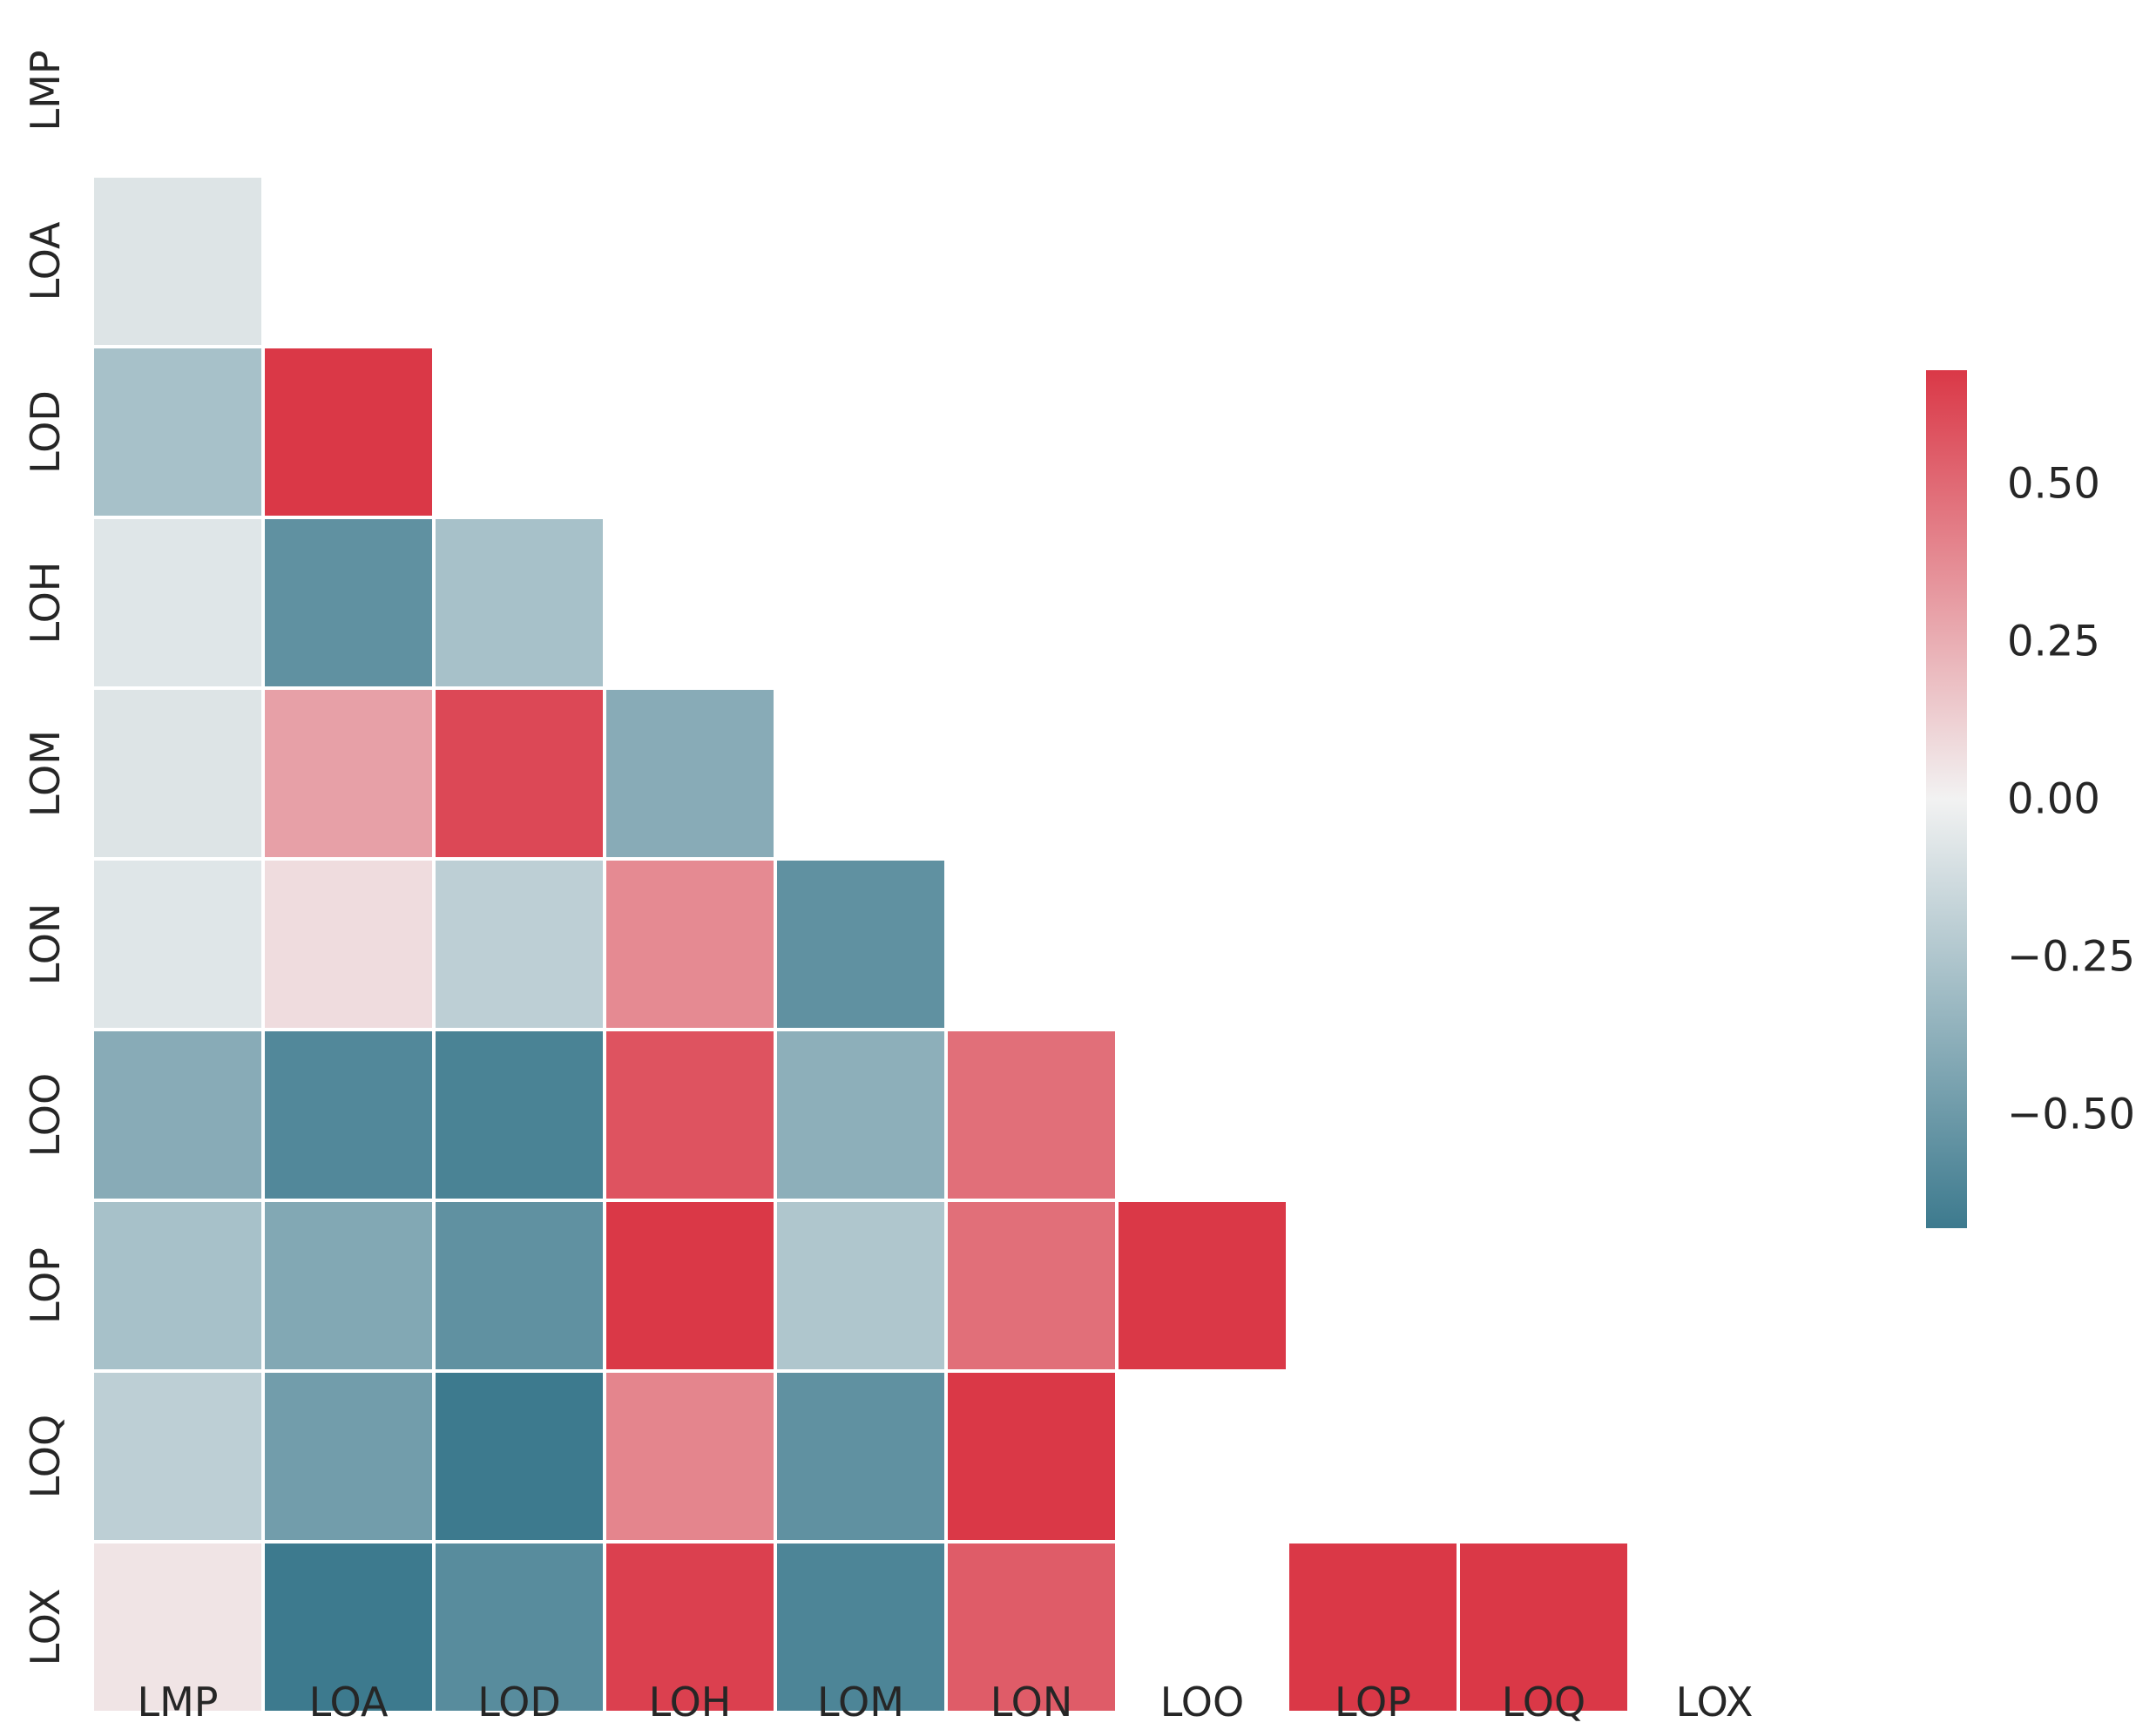 The image size is (2136, 1736). Describe the element at coordinates (860, 1627) in the screenshot. I see `heatmap-cell-lox-lom` at that location.